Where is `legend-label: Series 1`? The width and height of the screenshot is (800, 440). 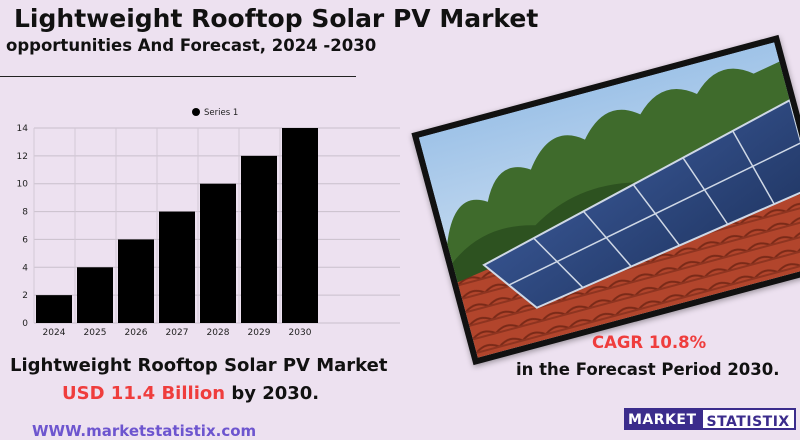 legend-label: Series 1 is located at coordinates (221, 113).